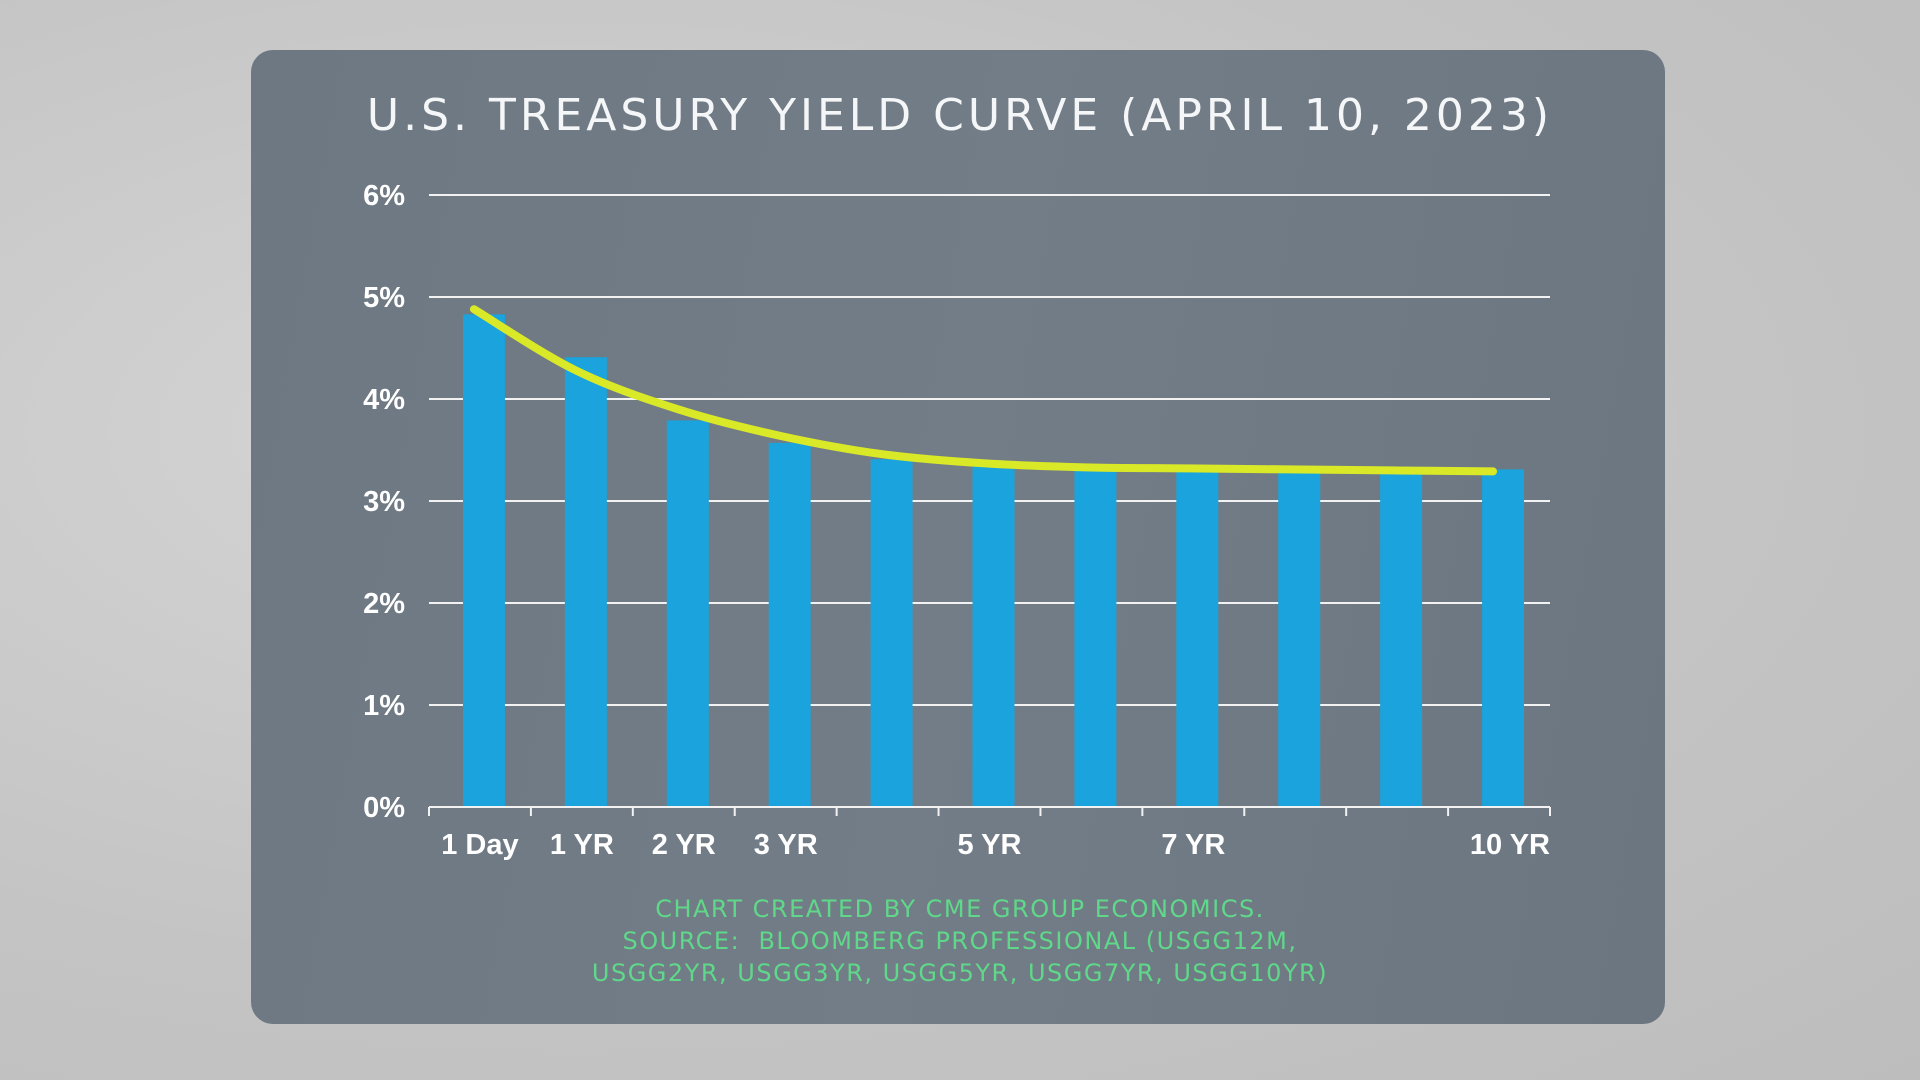  Describe the element at coordinates (990, 845) in the screenshot. I see `x-tick-label: 5 YR` at that location.